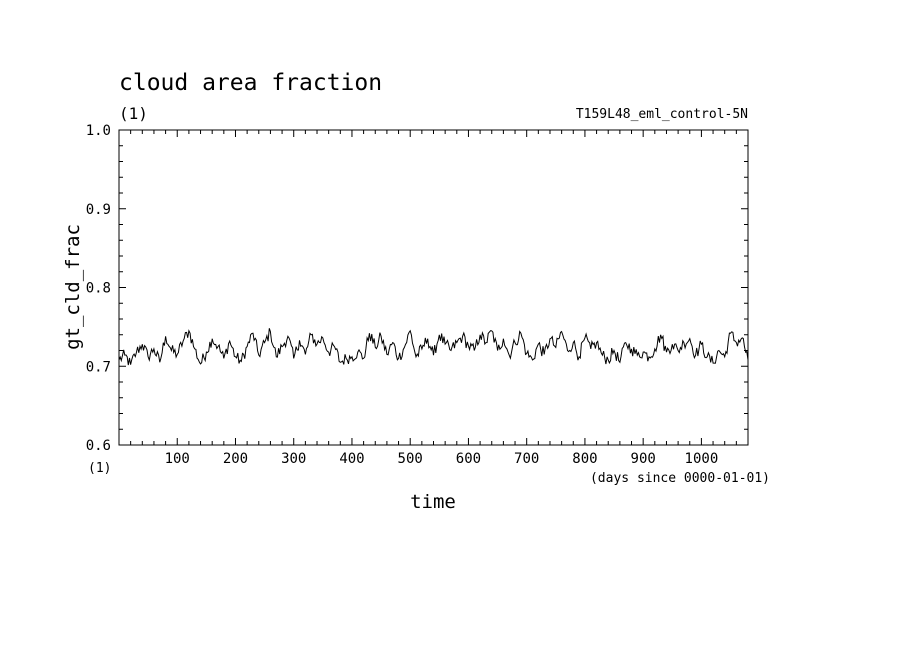 The image size is (904, 654). I want to click on x-tick-label: 800, so click(584, 459).